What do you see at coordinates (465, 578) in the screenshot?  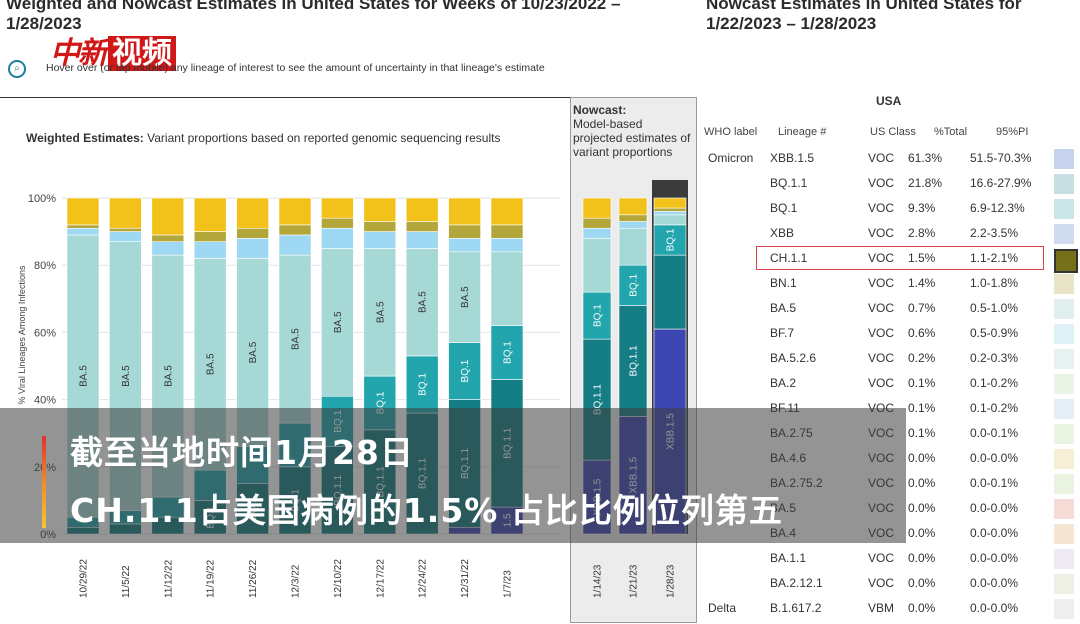 I see `x-tick-label: 12/31/22` at bounding box center [465, 578].